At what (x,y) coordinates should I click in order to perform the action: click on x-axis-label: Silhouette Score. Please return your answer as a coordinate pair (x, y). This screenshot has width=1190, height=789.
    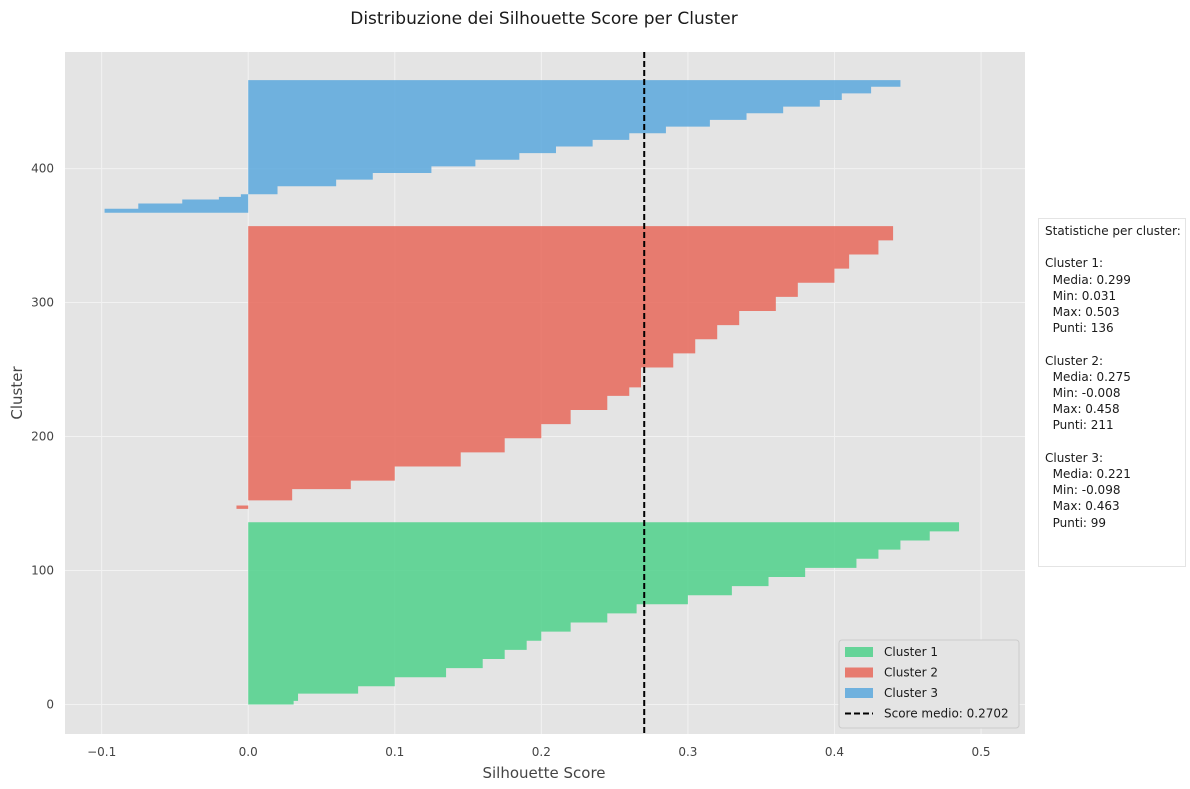
    Looking at the image, I should click on (543, 773).